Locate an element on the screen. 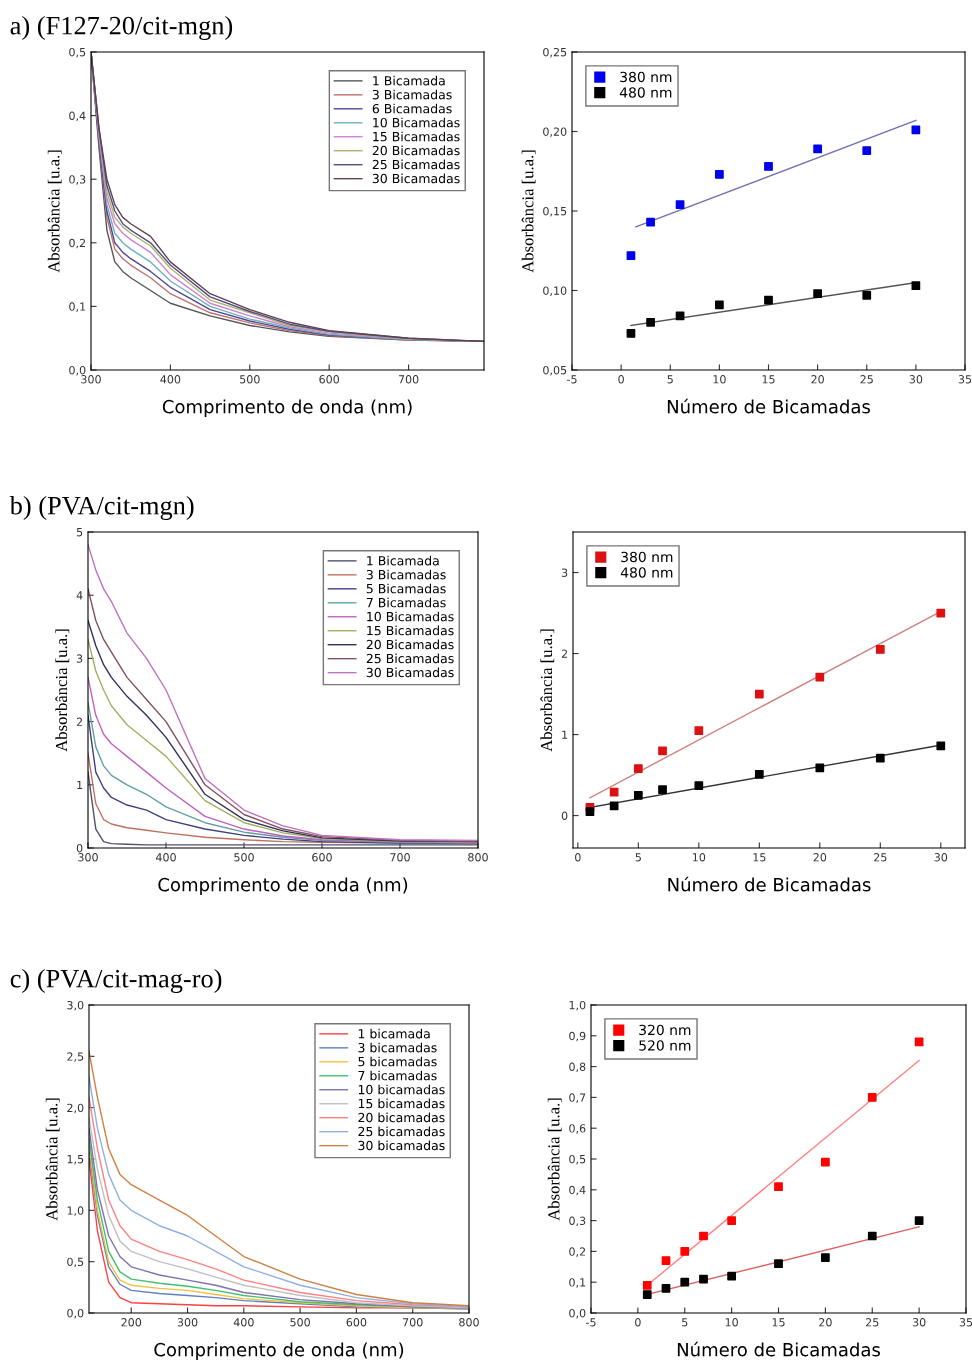  y-tick-label: 3,0 is located at coordinates (75, 1005).